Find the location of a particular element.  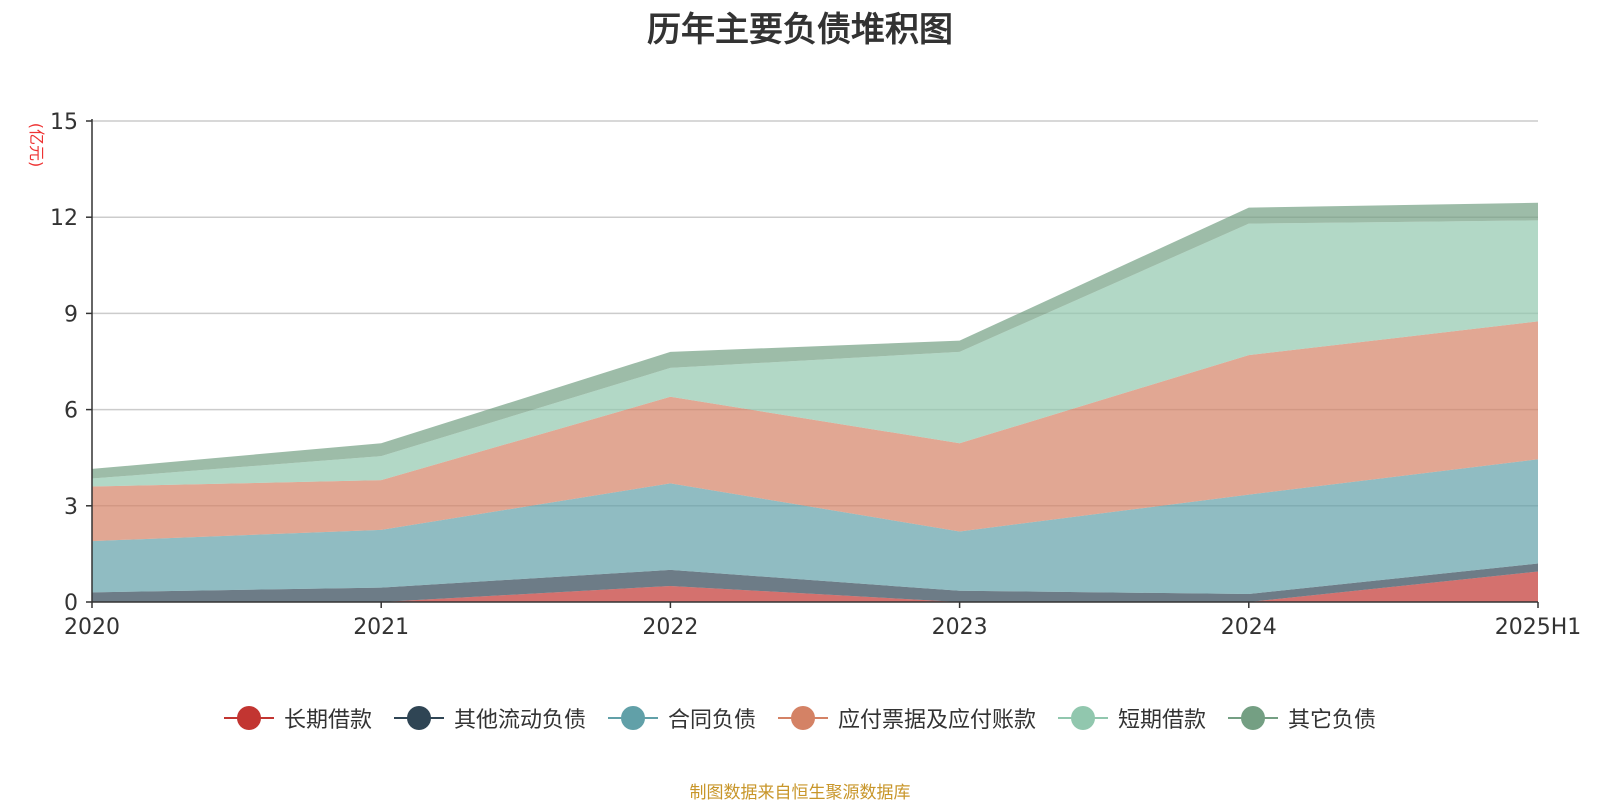

y-tick-label: 0 is located at coordinates (71, 603).